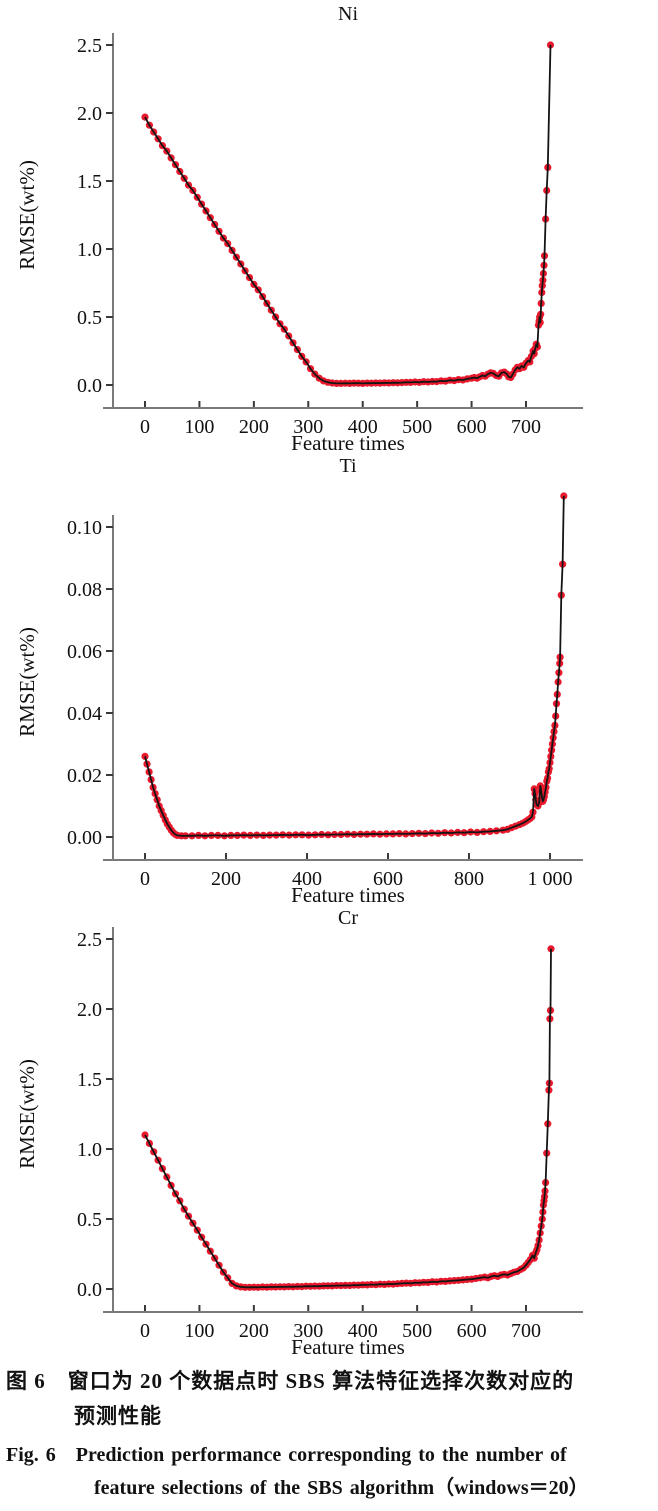 The width and height of the screenshot is (658, 1511). What do you see at coordinates (84, 776) in the screenshot?
I see `y-tick-label: 0.02` at bounding box center [84, 776].